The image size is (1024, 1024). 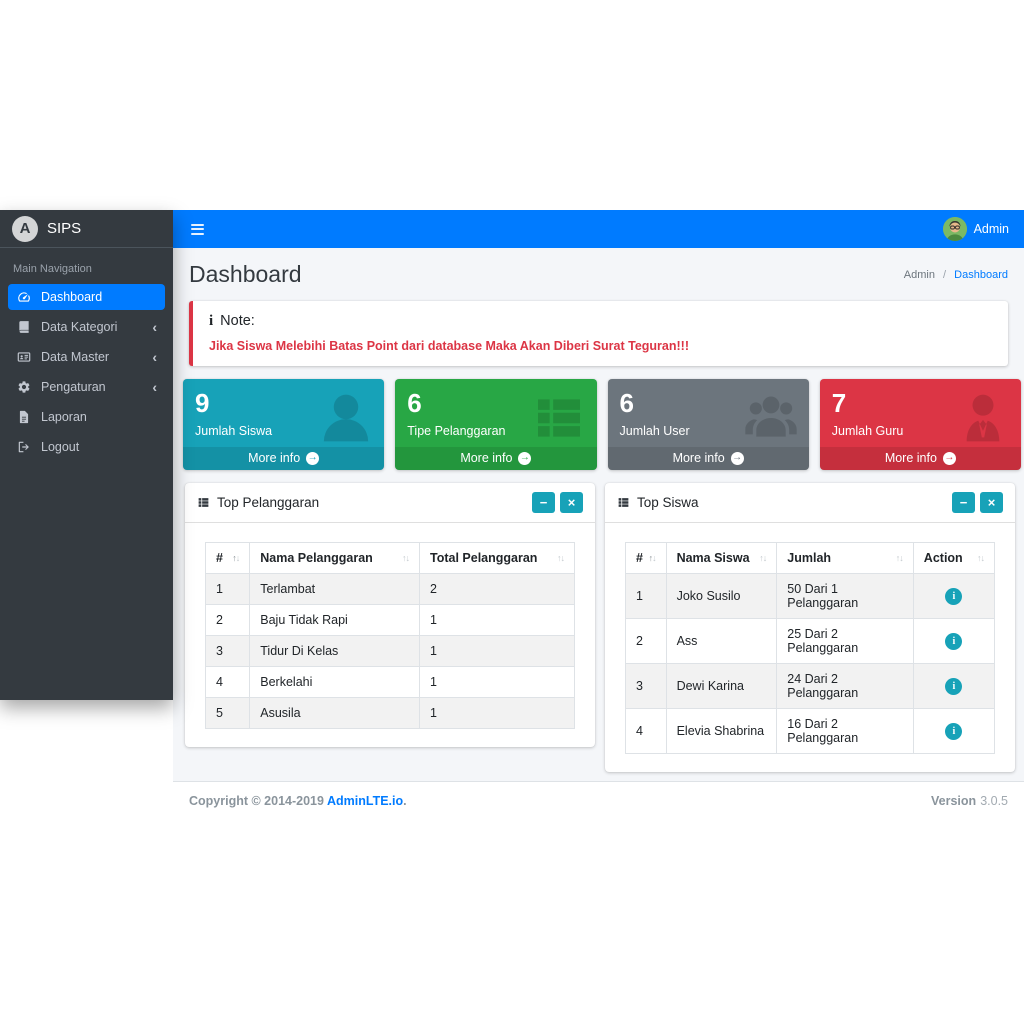 What do you see at coordinates (24, 327) in the screenshot?
I see `book-icon` at bounding box center [24, 327].